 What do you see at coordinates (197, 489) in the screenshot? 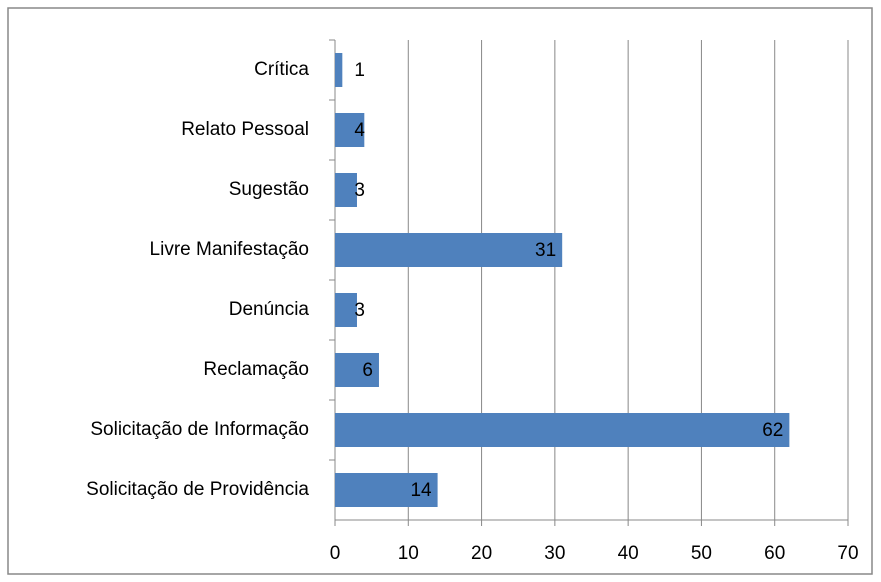
I see `y-tick-label: Solicitação de Providência` at bounding box center [197, 489].